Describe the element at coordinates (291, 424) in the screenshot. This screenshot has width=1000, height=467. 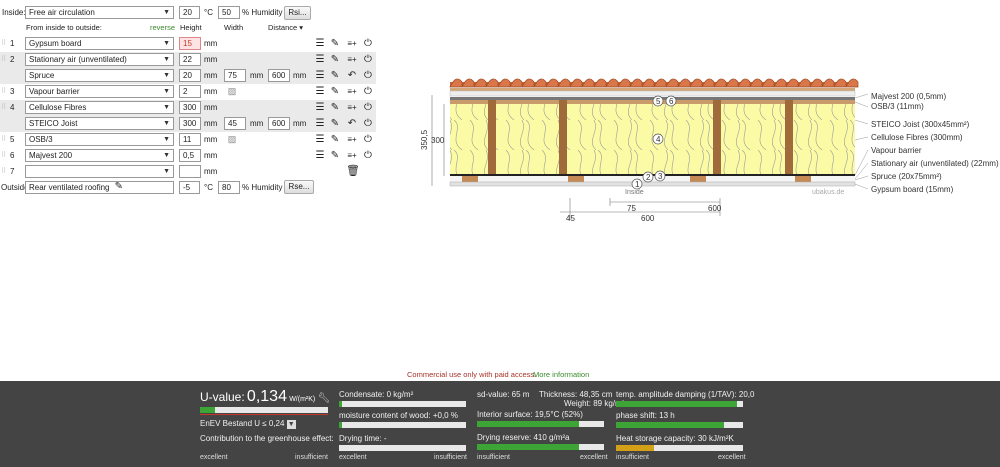
I see `standard-dropdown-icon: ▼` at that location.